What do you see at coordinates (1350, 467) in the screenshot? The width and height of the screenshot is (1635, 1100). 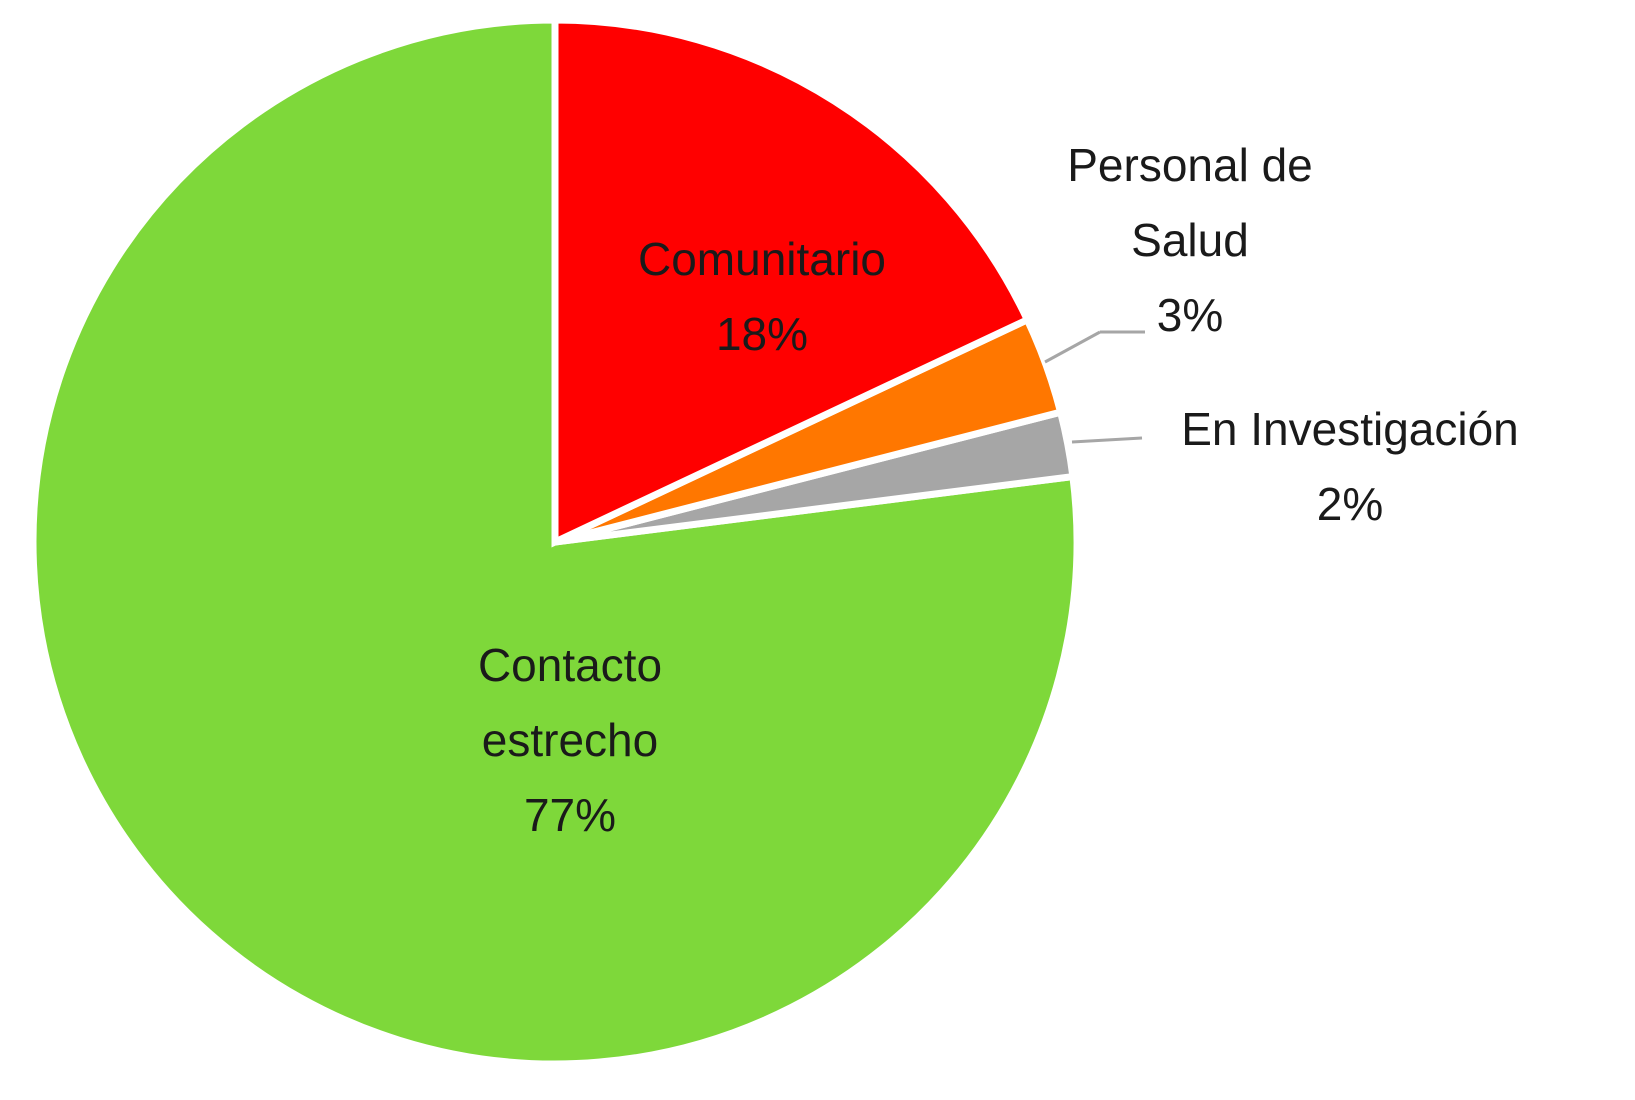 I see `data-label: En Investigación 2%` at bounding box center [1350, 467].